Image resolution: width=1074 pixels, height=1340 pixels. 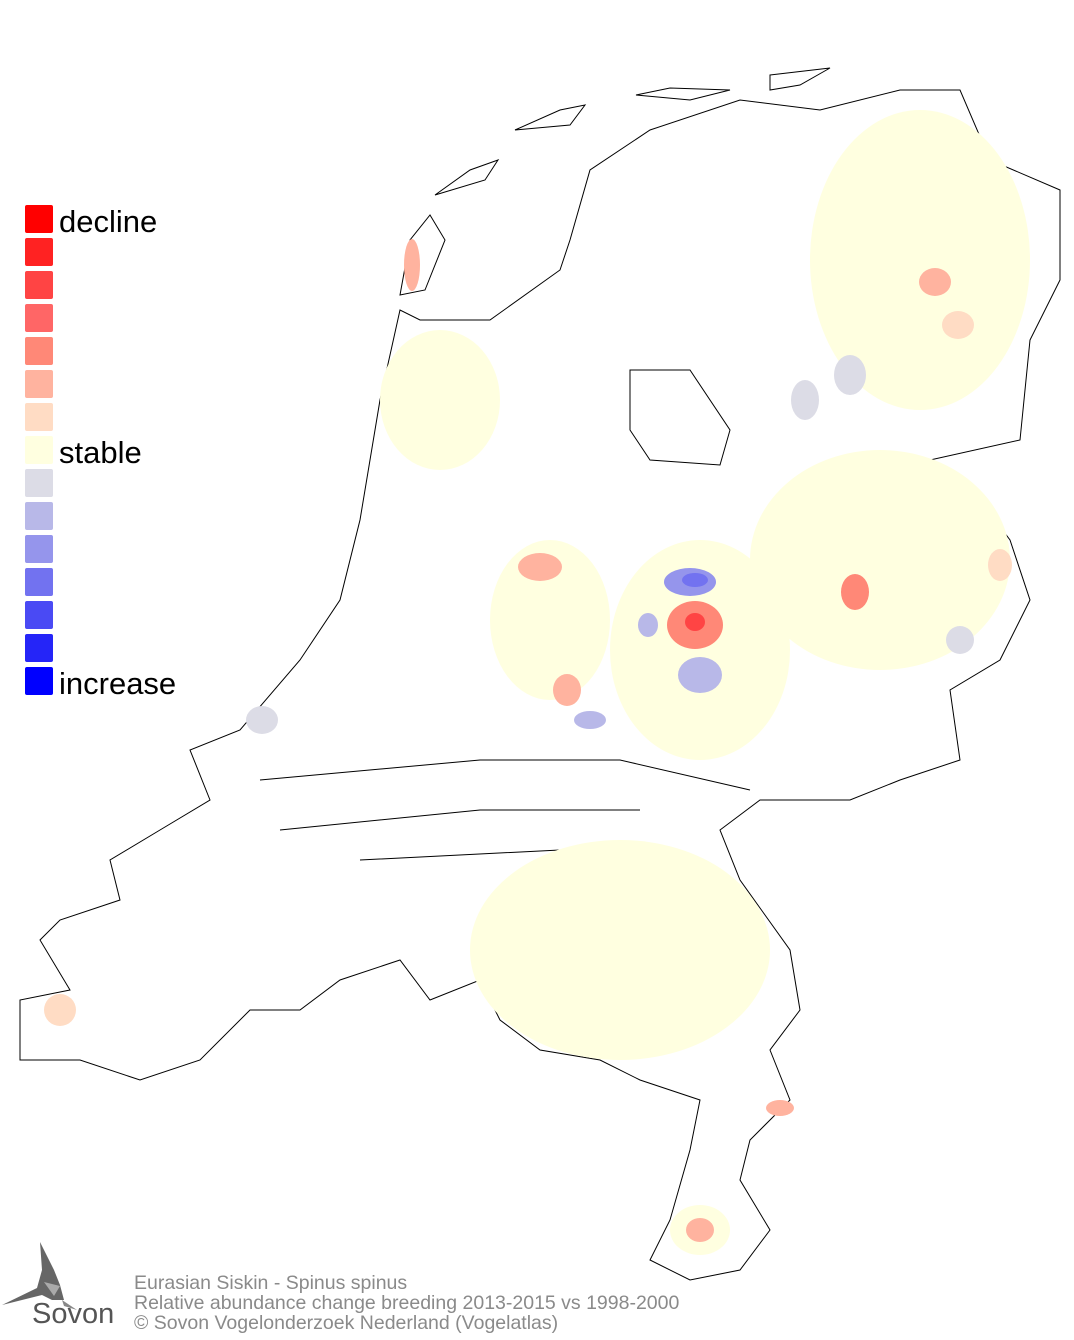 I want to click on sovon-logo-text: Sovon, so click(x=73, y=1314).